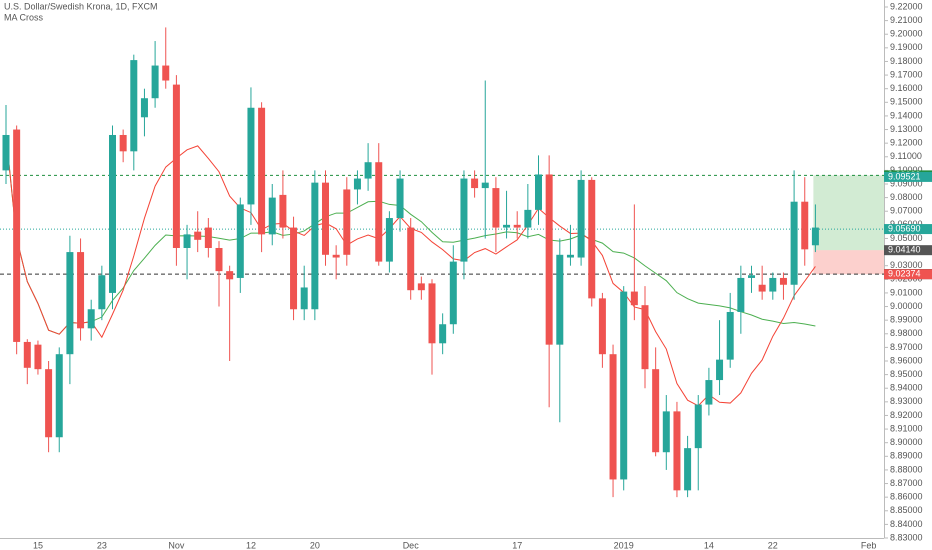  Describe the element at coordinates (102, 545) in the screenshot. I see `x-tick-label: 23` at that location.